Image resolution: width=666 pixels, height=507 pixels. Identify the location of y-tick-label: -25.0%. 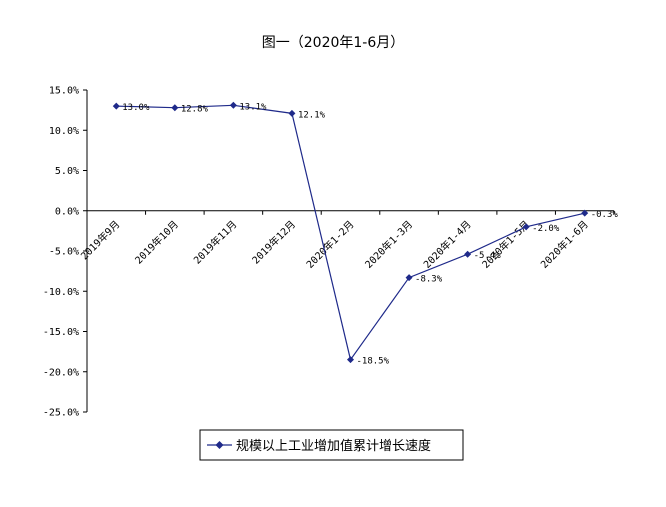
(61, 413).